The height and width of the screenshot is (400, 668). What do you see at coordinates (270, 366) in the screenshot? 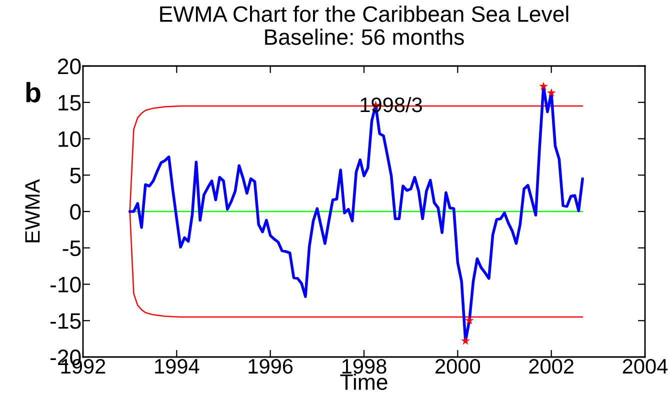
I see `x-tick-label: 1996` at bounding box center [270, 366].